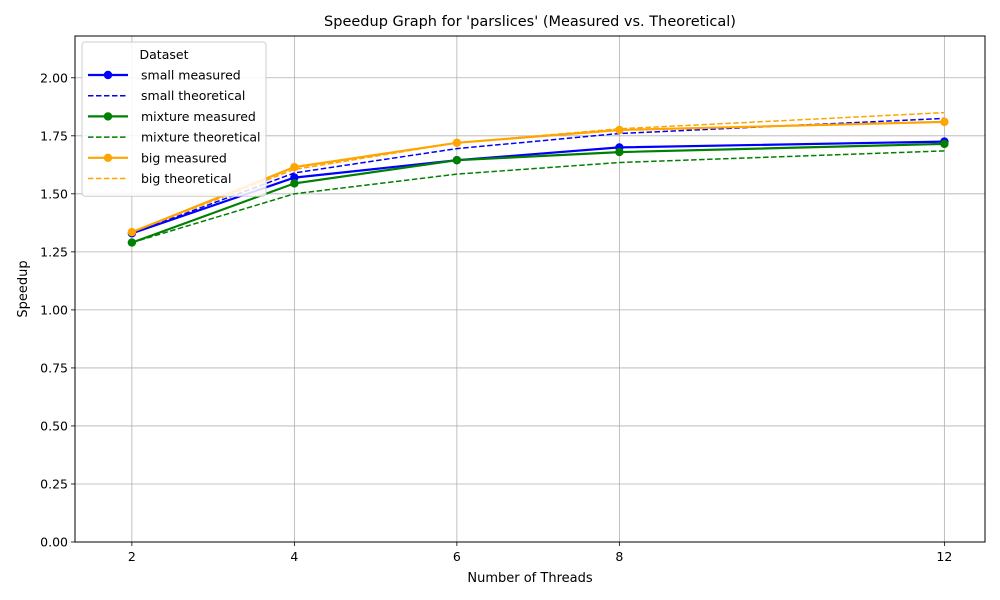  I want to click on legend-marker-small-measured, so click(108, 75).